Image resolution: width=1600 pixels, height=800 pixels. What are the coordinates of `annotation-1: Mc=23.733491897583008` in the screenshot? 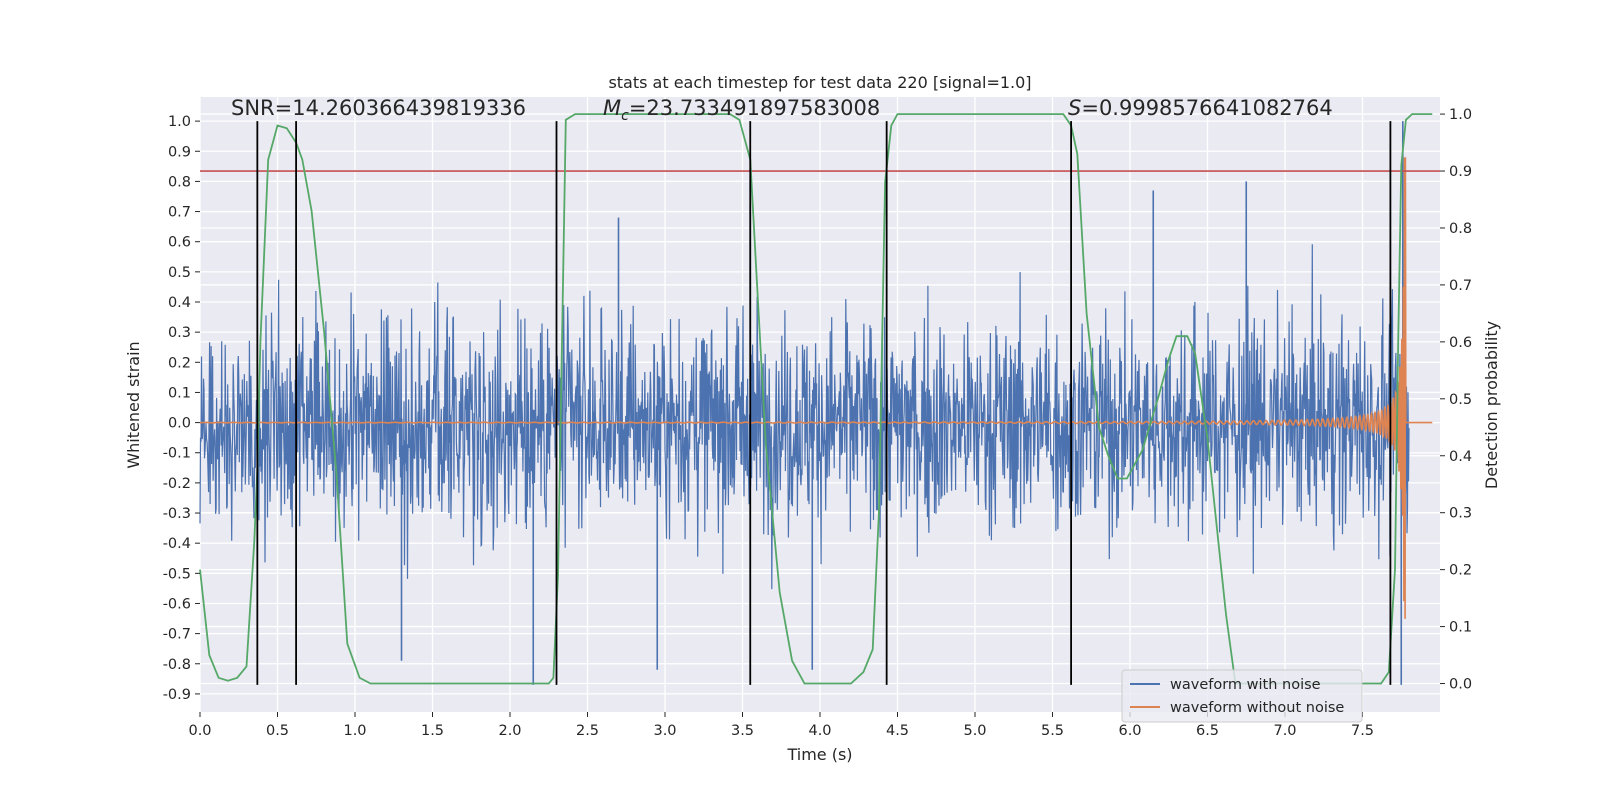 It's located at (741, 110).